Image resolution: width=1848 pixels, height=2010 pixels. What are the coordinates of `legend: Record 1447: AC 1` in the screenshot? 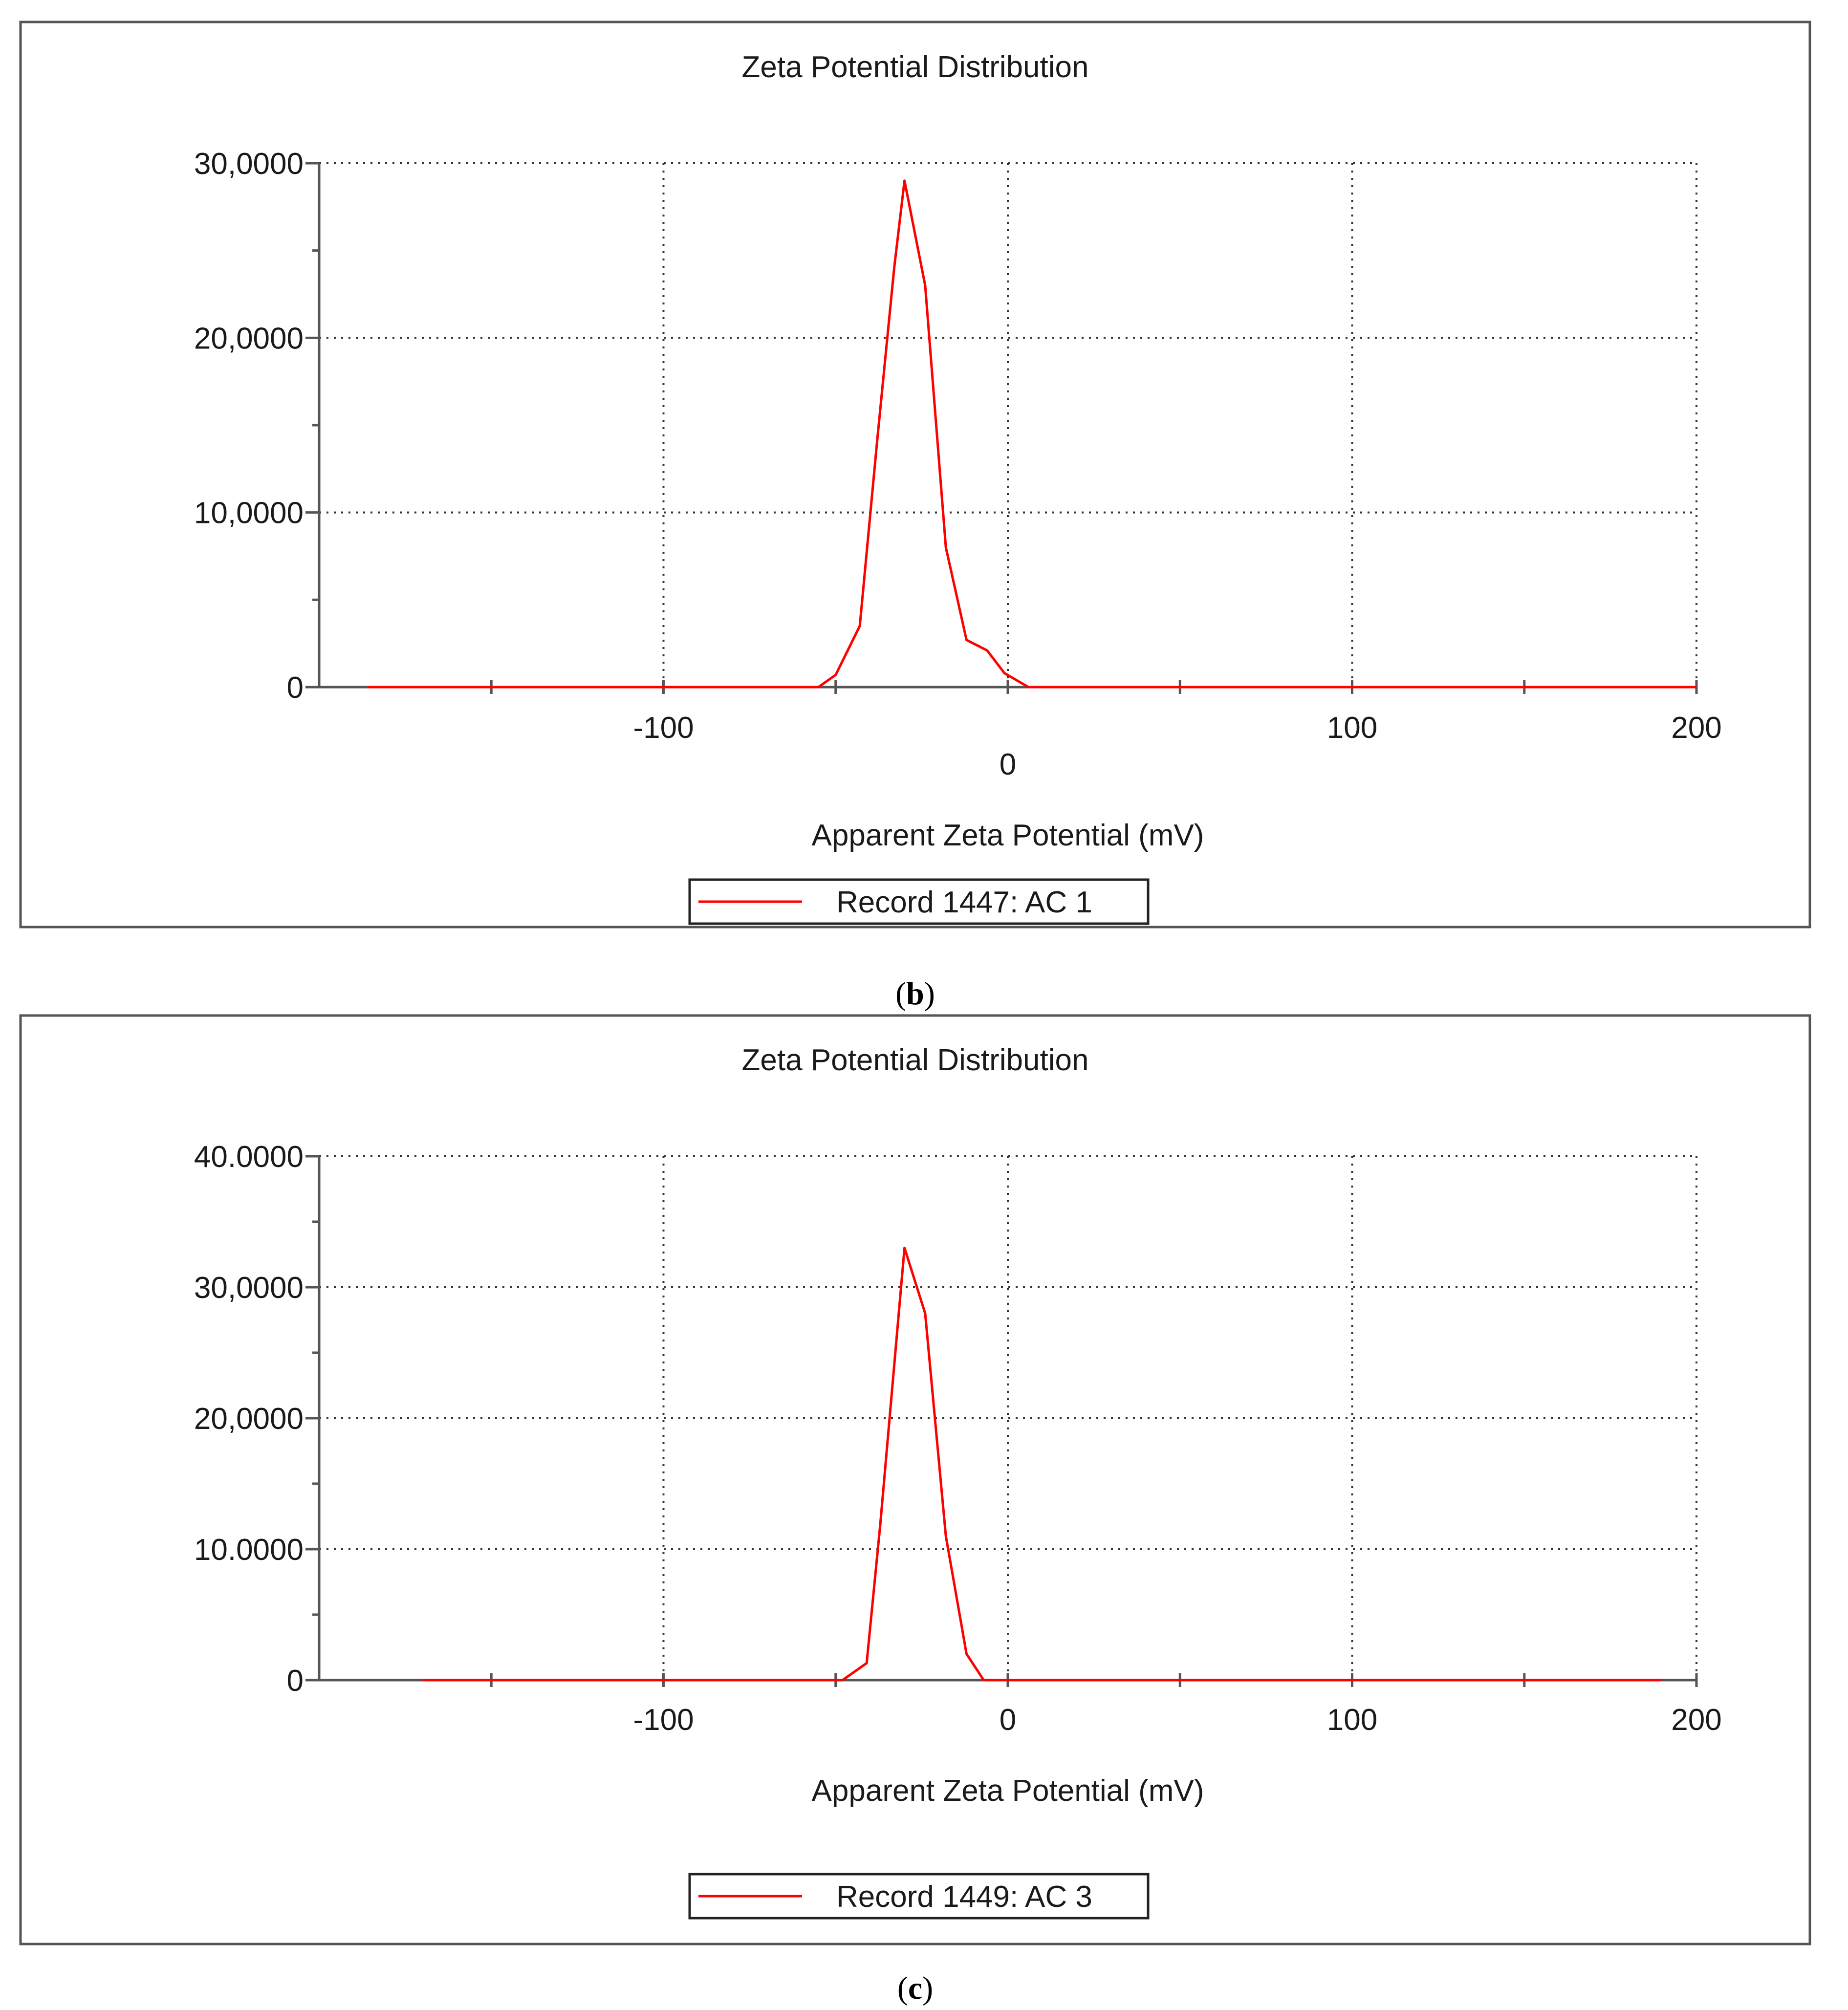 It's located at (919, 902).